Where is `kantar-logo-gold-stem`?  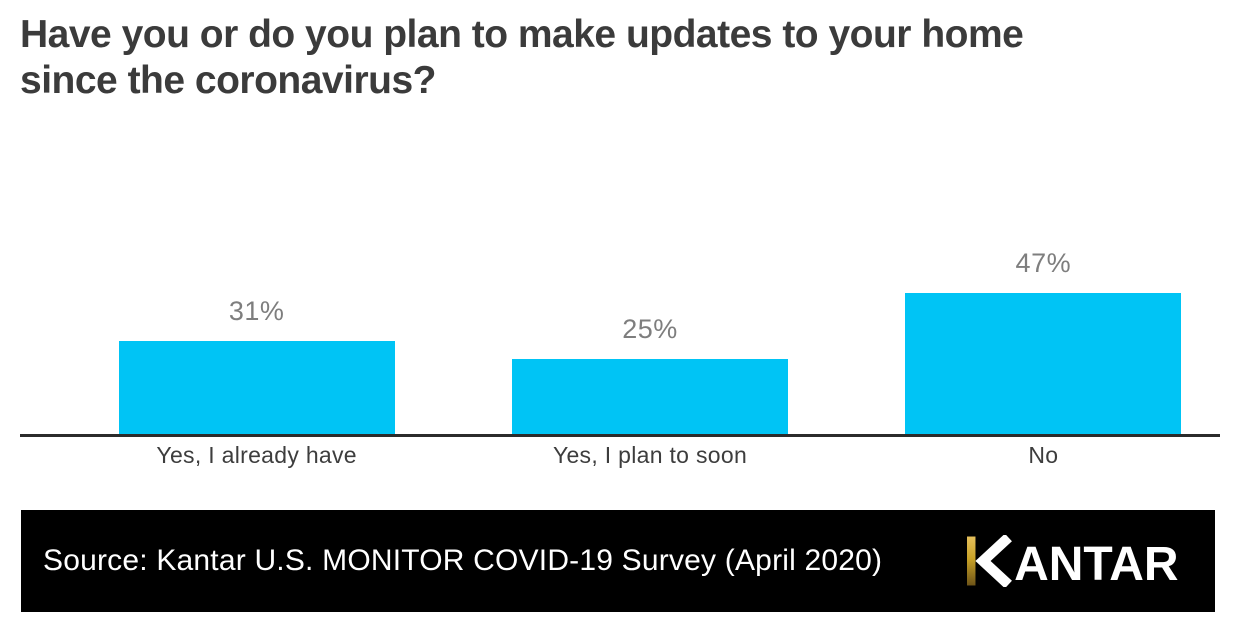 kantar-logo-gold-stem is located at coordinates (971, 561).